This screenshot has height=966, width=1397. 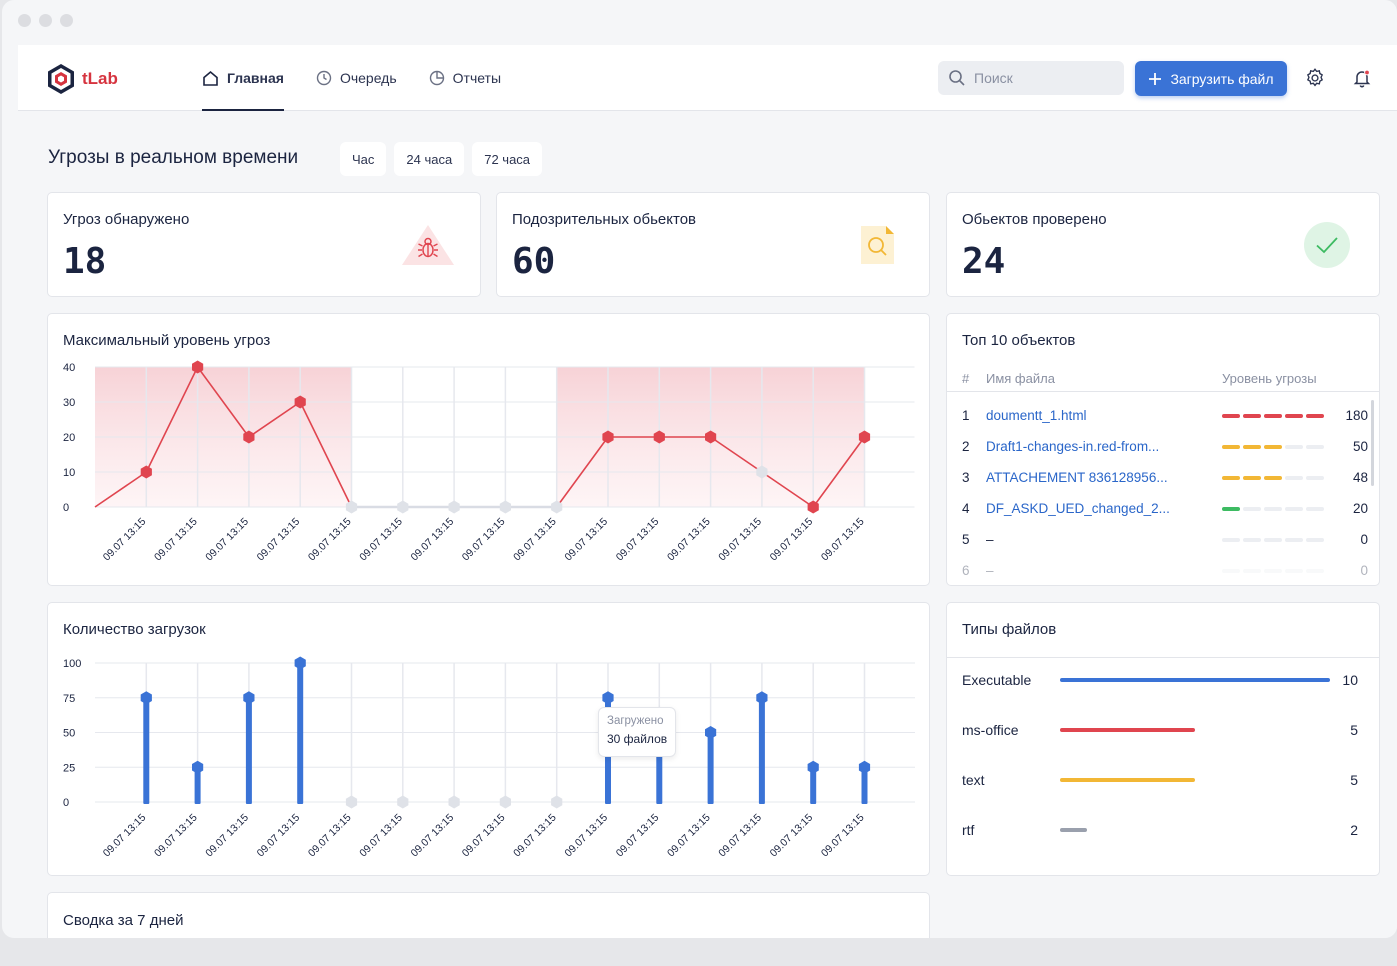 I want to click on search-input, so click(x=1044, y=78).